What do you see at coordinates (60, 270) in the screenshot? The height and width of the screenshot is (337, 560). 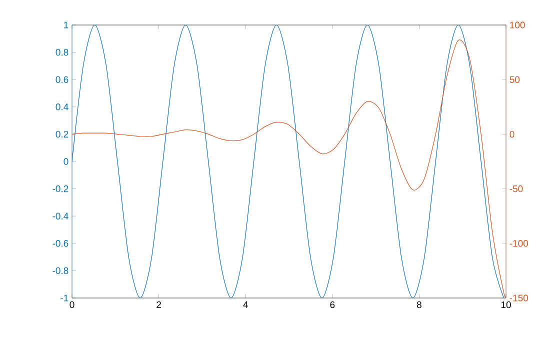 I see `y-tick-label: -0.8` at bounding box center [60, 270].